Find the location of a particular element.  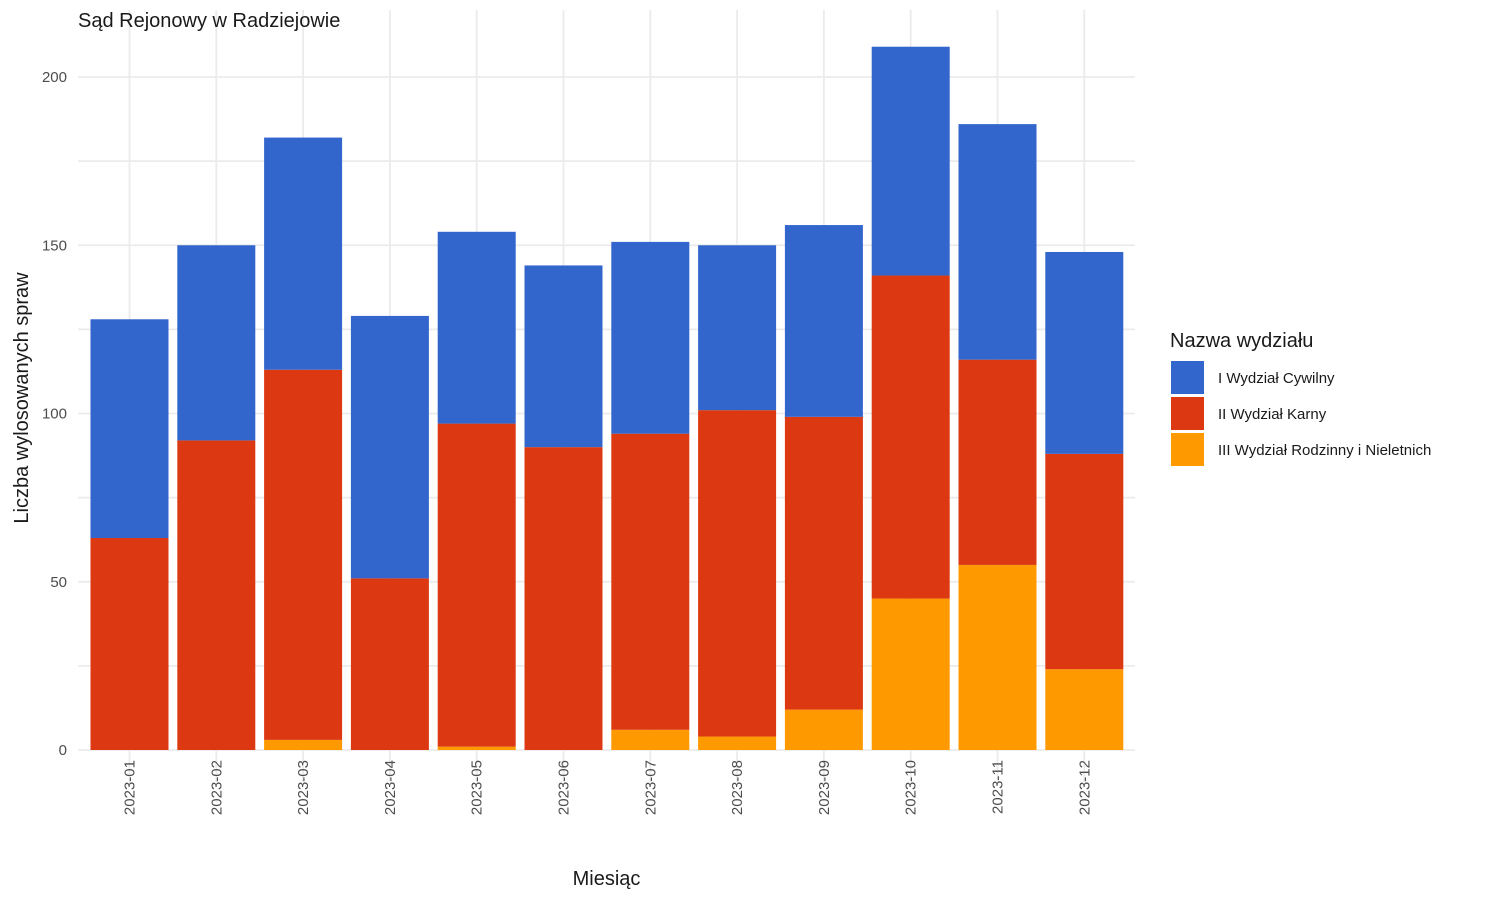

x-tick-label: 2023-02 is located at coordinates (216, 787).